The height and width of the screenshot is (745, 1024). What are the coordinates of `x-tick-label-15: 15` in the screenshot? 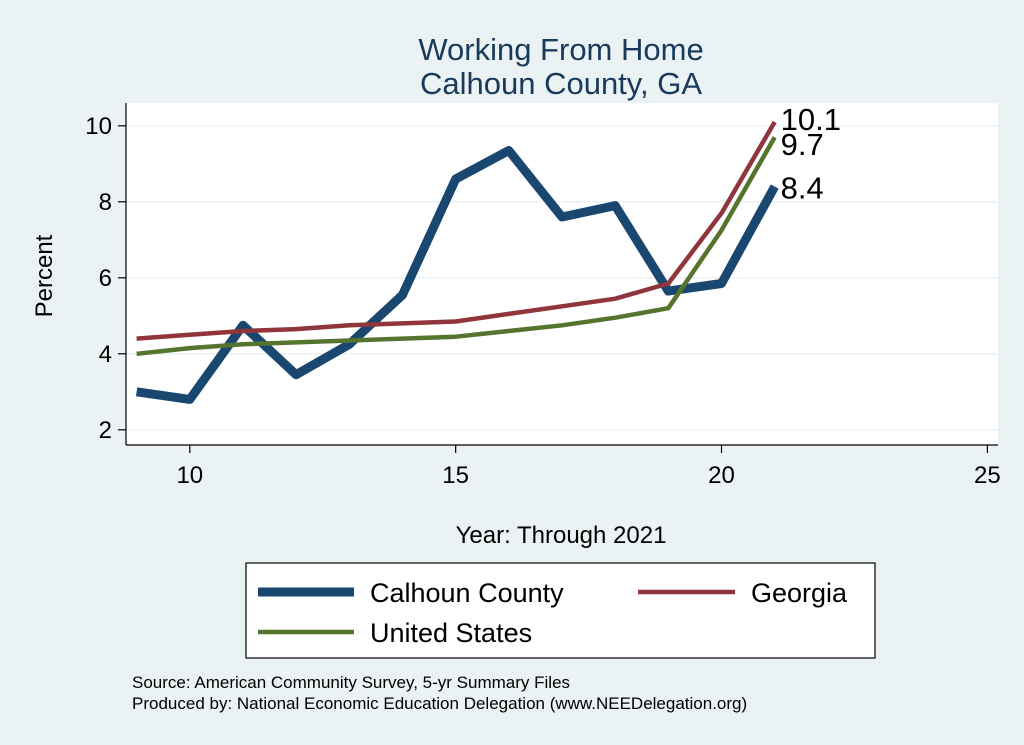 It's located at (455, 475).